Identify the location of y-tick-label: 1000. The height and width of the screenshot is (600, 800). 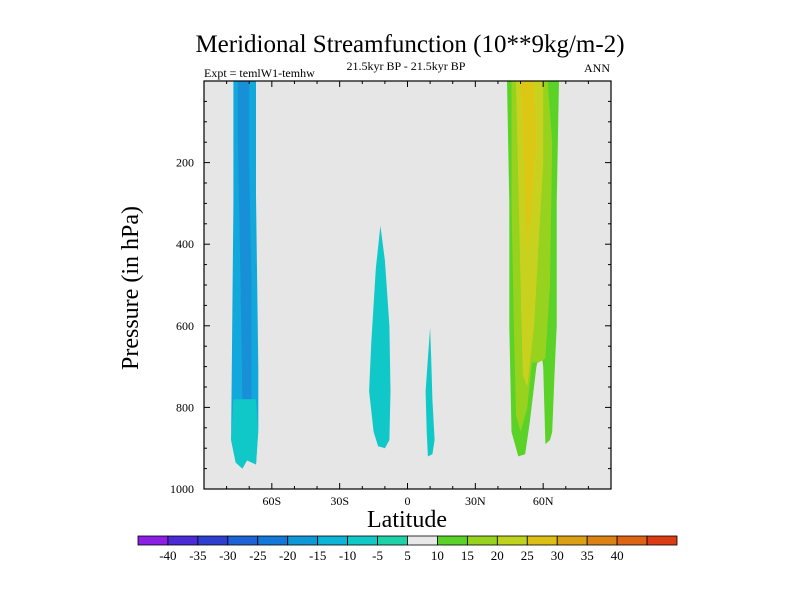
(182, 489).